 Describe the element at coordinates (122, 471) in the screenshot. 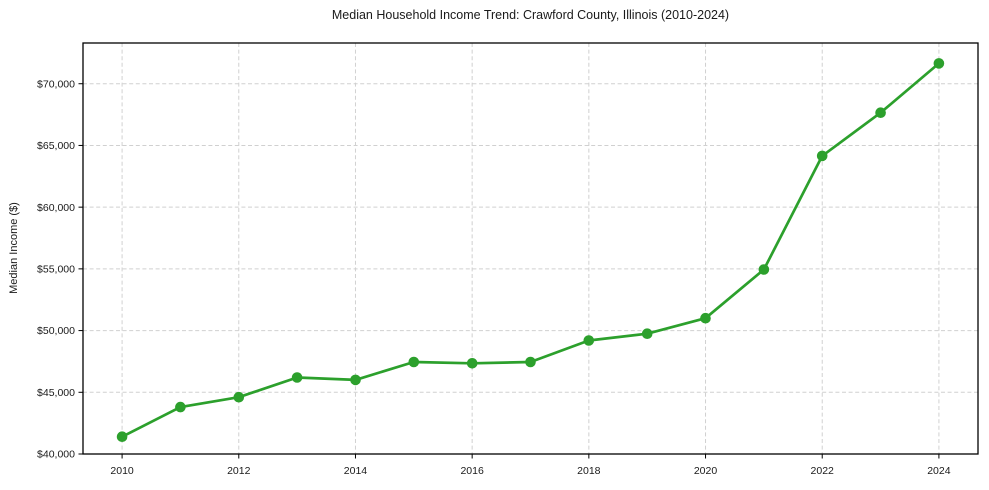

I see `x-axis-tick-label: 2010` at that location.